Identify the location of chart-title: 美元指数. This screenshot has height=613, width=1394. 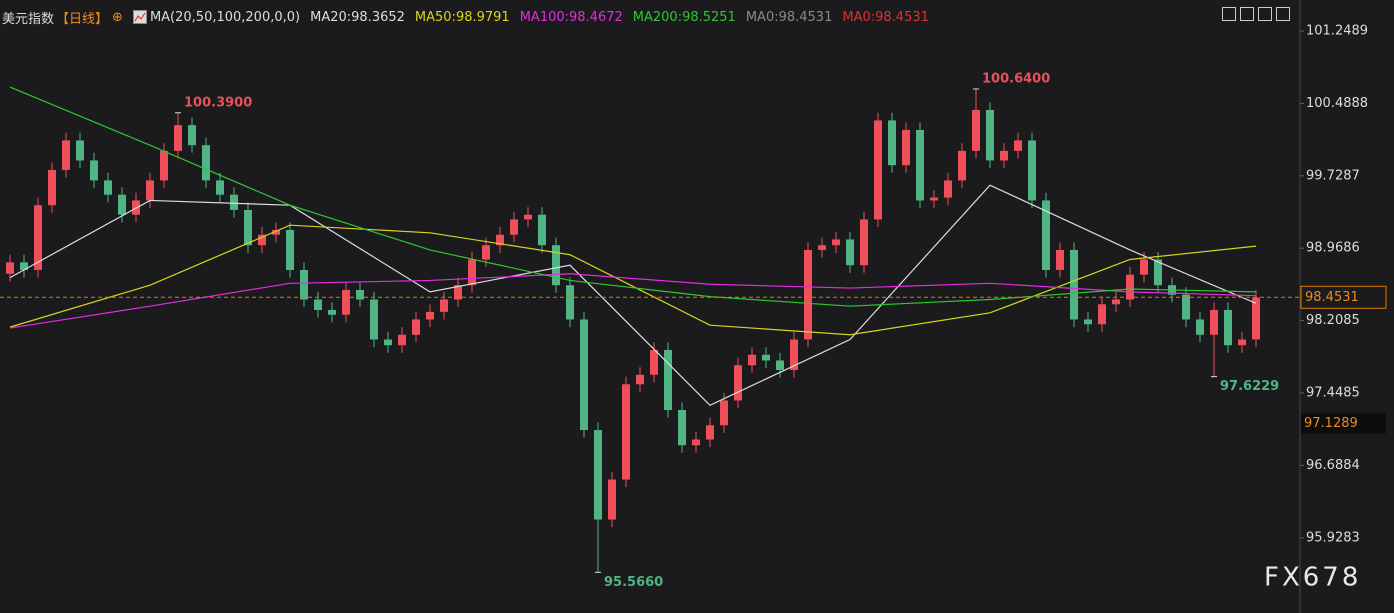
(28, 19).